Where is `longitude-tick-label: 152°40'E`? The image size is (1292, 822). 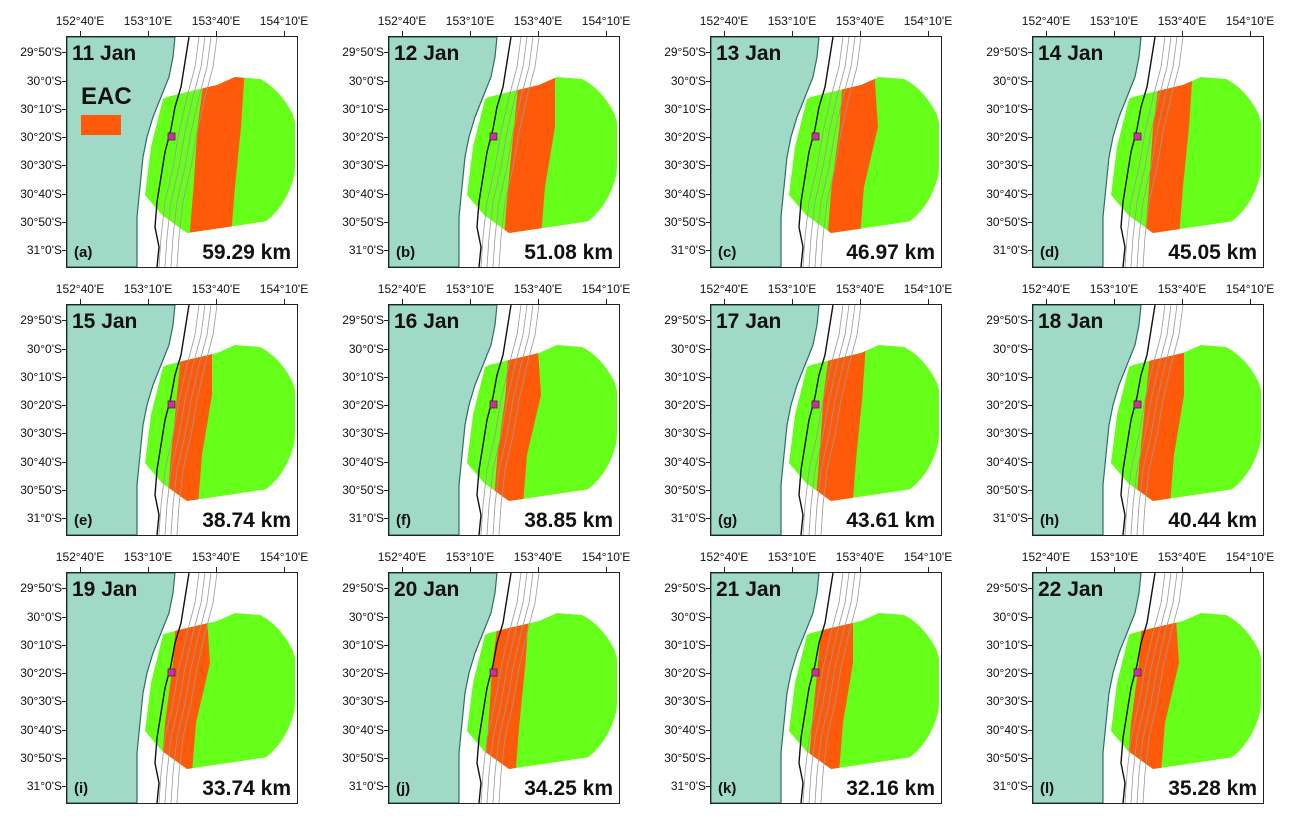
longitude-tick-label: 152°40'E is located at coordinates (80, 557).